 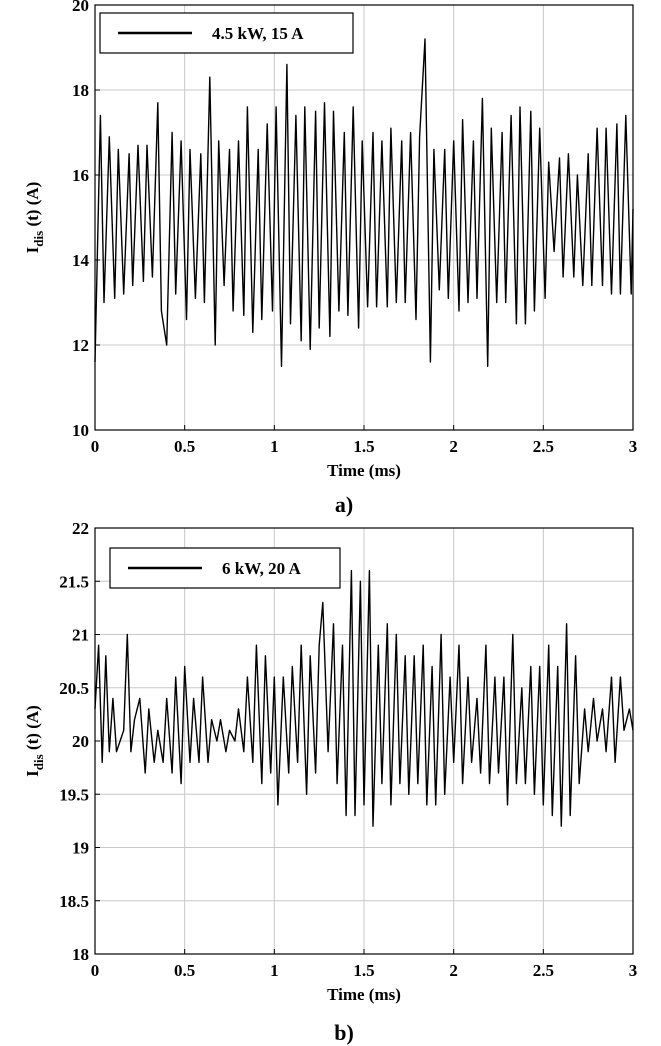 What do you see at coordinates (80, 635) in the screenshot?
I see `y-tick-label: 21` at bounding box center [80, 635].